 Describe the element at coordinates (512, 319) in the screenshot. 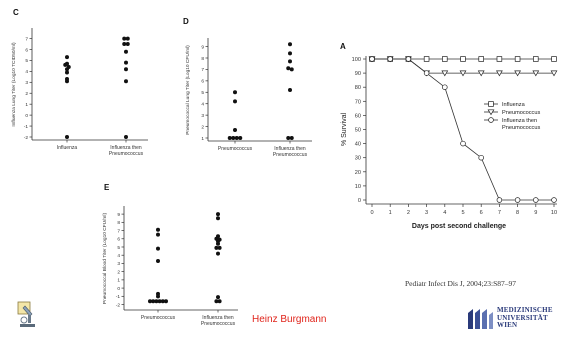

I see `university-logo: MEDIZINISCHE UNIVERSITÄT WIEN` at that location.